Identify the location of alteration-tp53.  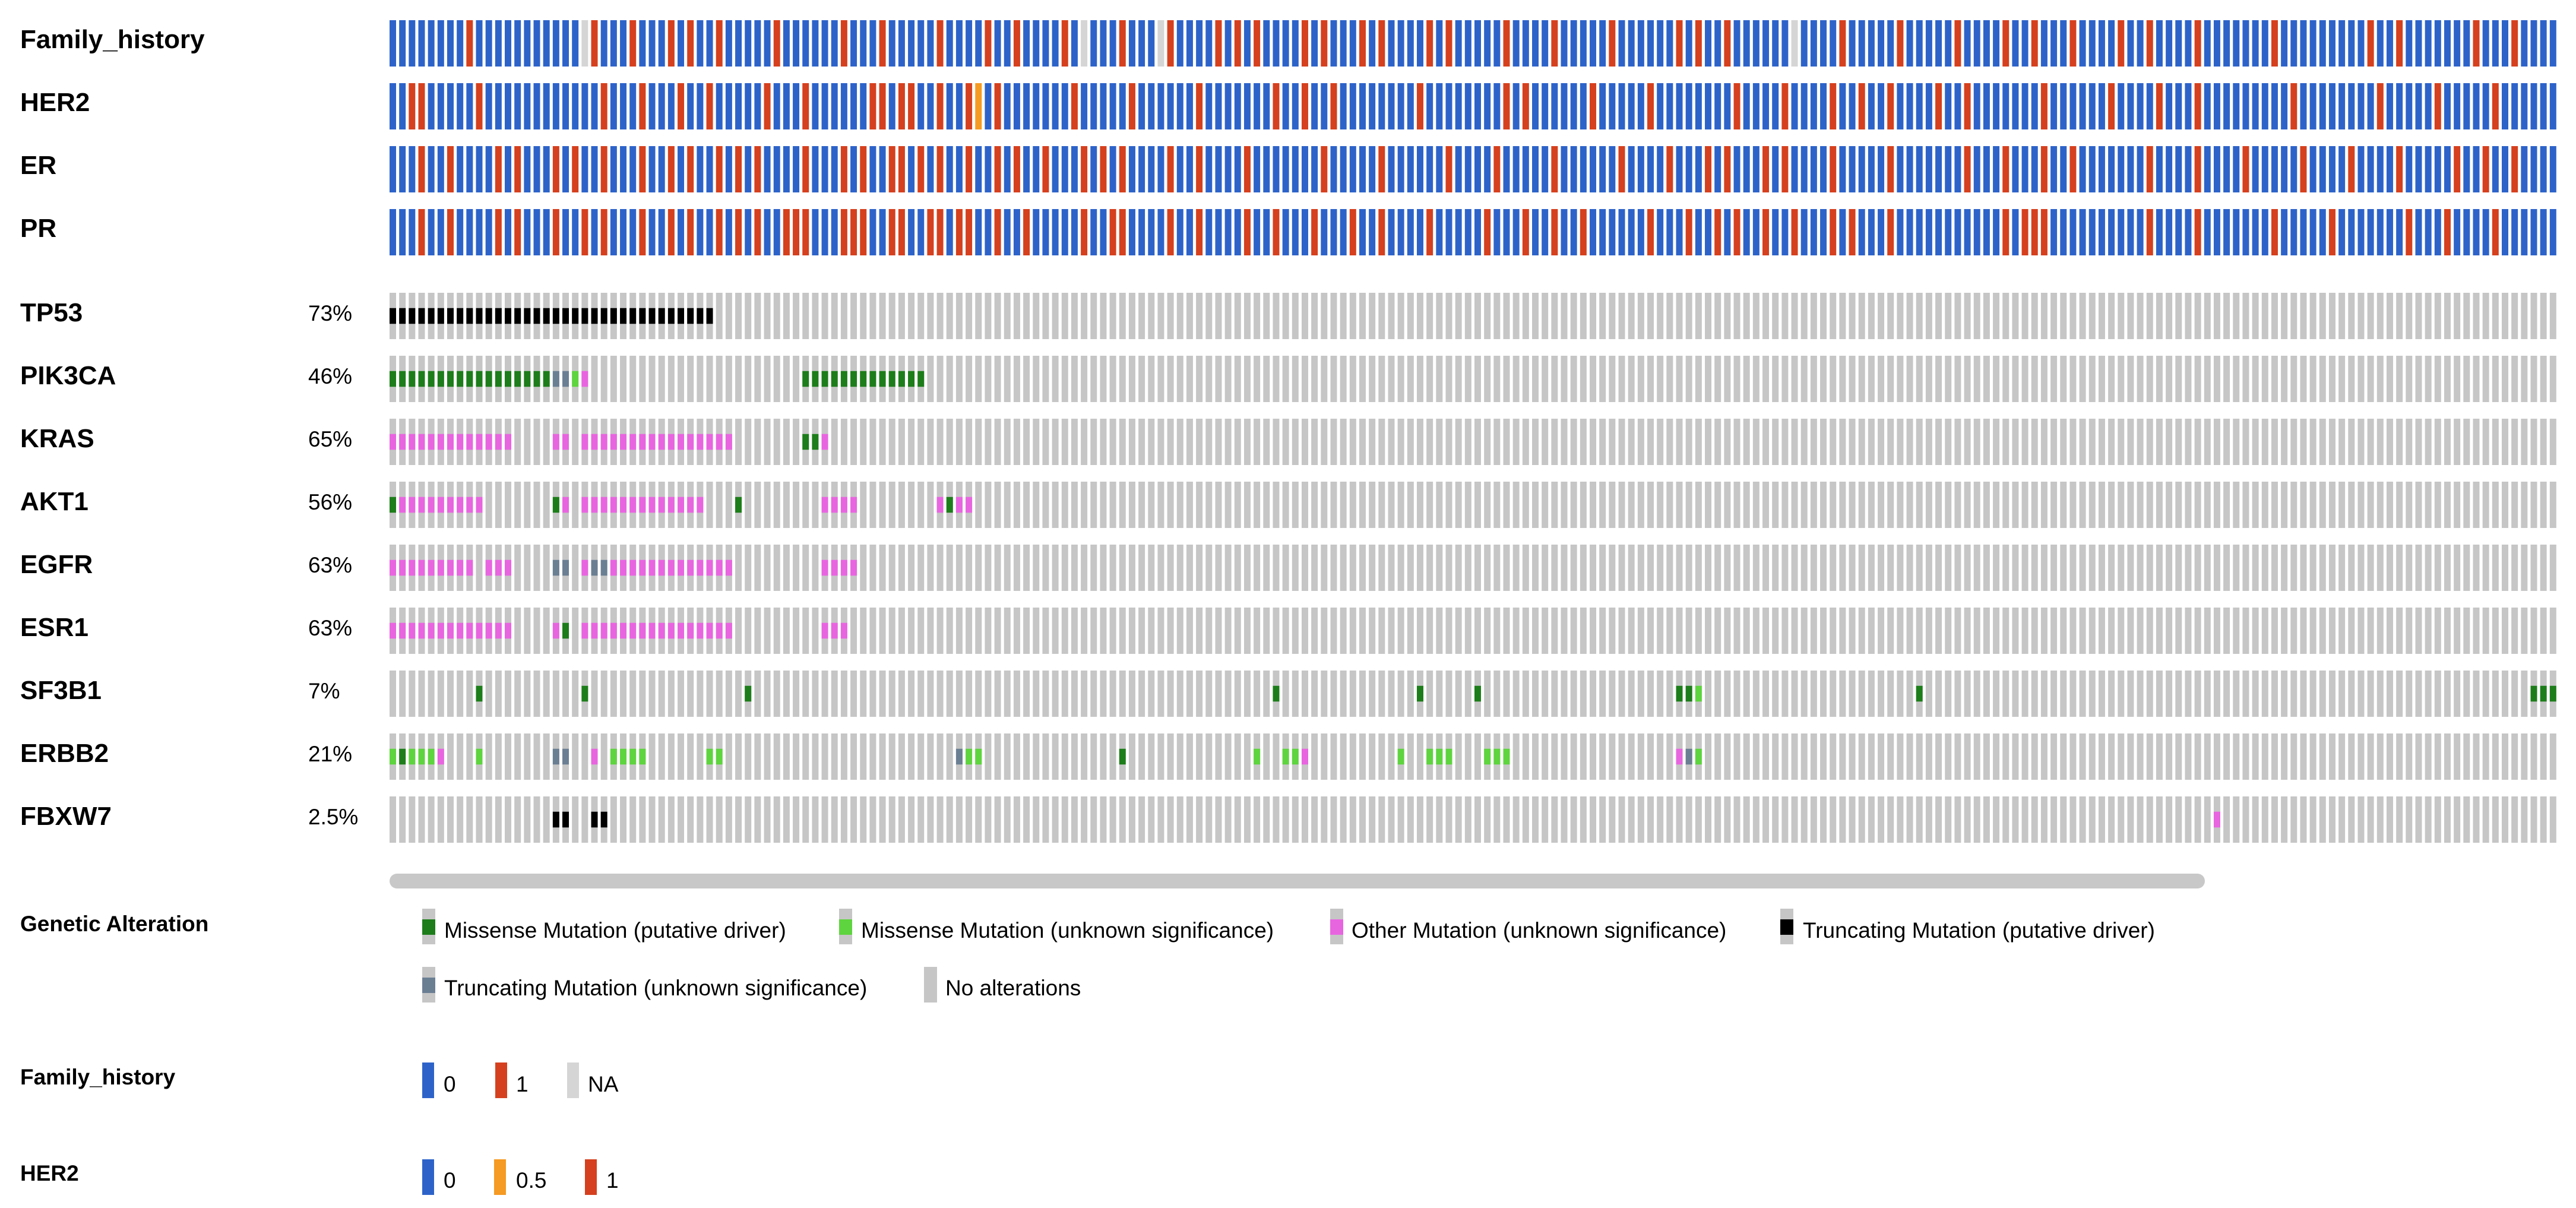
(440, 316).